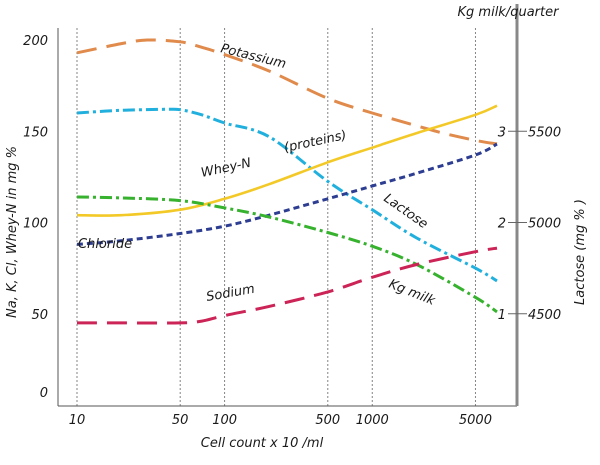 The width and height of the screenshot is (600, 465). Describe the element at coordinates (406, 211) in the screenshot. I see `series-label-lactose: Lactose` at that location.